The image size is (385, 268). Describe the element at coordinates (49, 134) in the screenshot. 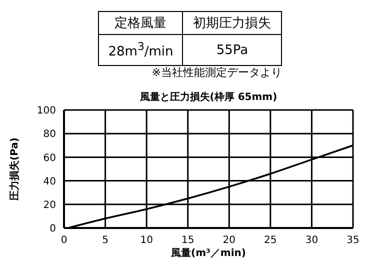

I see `y-tick-label: 80` at that location.